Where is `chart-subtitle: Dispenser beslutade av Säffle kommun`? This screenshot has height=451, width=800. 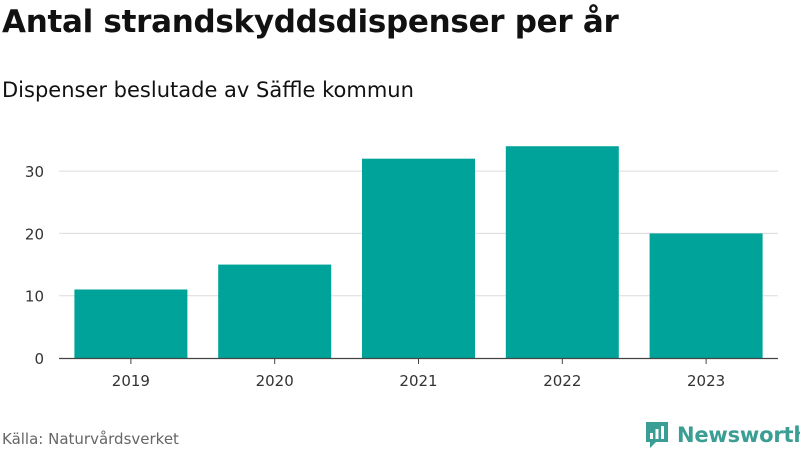
chart-subtitle: Dispenser beslutade av Säffle kommun is located at coordinates (208, 90).